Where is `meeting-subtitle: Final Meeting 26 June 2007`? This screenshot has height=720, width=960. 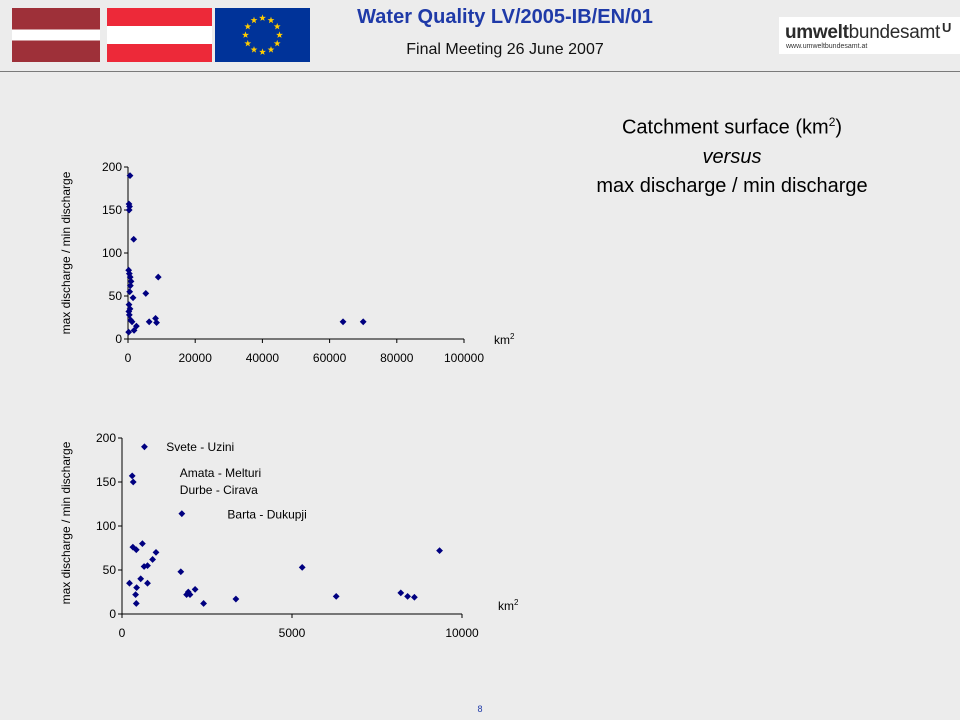
meeting-subtitle: Final Meeting 26 June 2007 is located at coordinates (505, 49).